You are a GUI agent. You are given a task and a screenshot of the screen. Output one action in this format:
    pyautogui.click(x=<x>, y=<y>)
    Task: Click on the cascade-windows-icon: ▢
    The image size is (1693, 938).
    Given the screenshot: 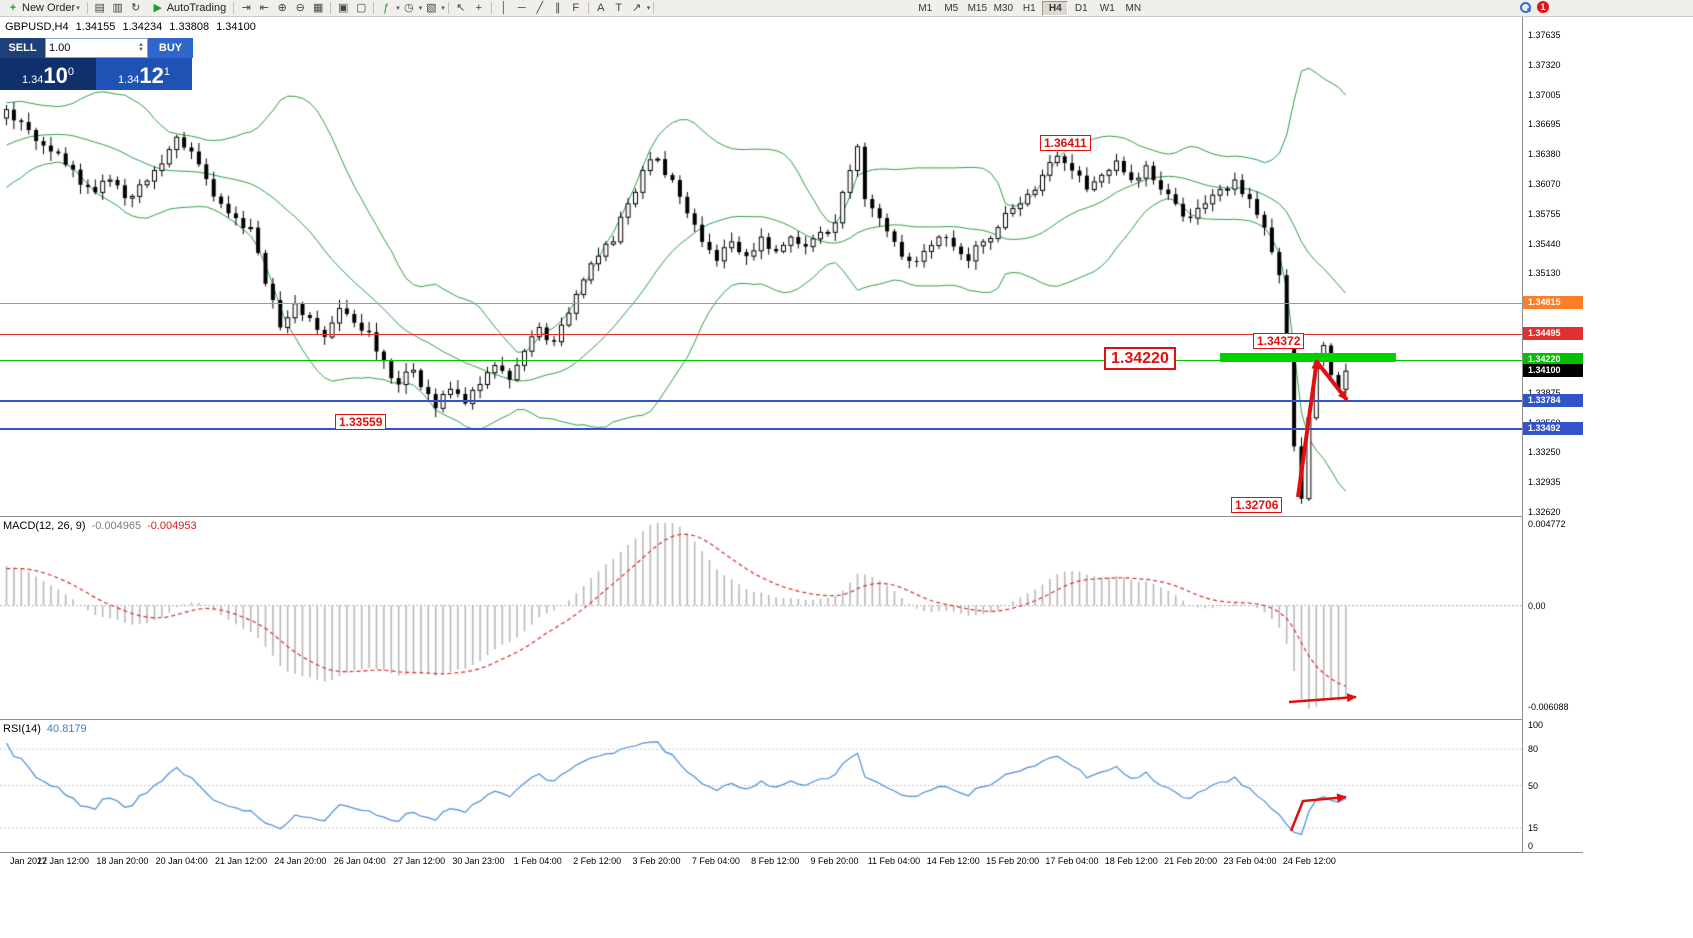 What is the action you would take?
    pyautogui.click(x=361, y=7)
    